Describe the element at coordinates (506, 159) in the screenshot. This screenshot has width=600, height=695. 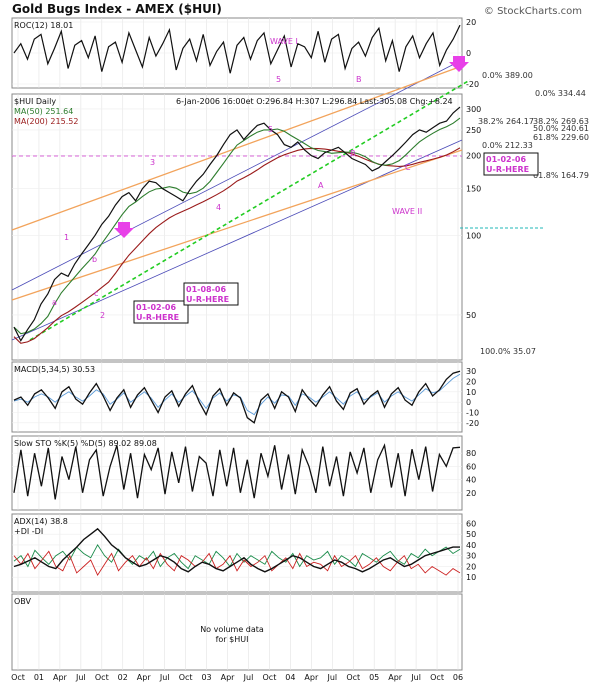
I see `callout-date: 01-02-06` at that location.